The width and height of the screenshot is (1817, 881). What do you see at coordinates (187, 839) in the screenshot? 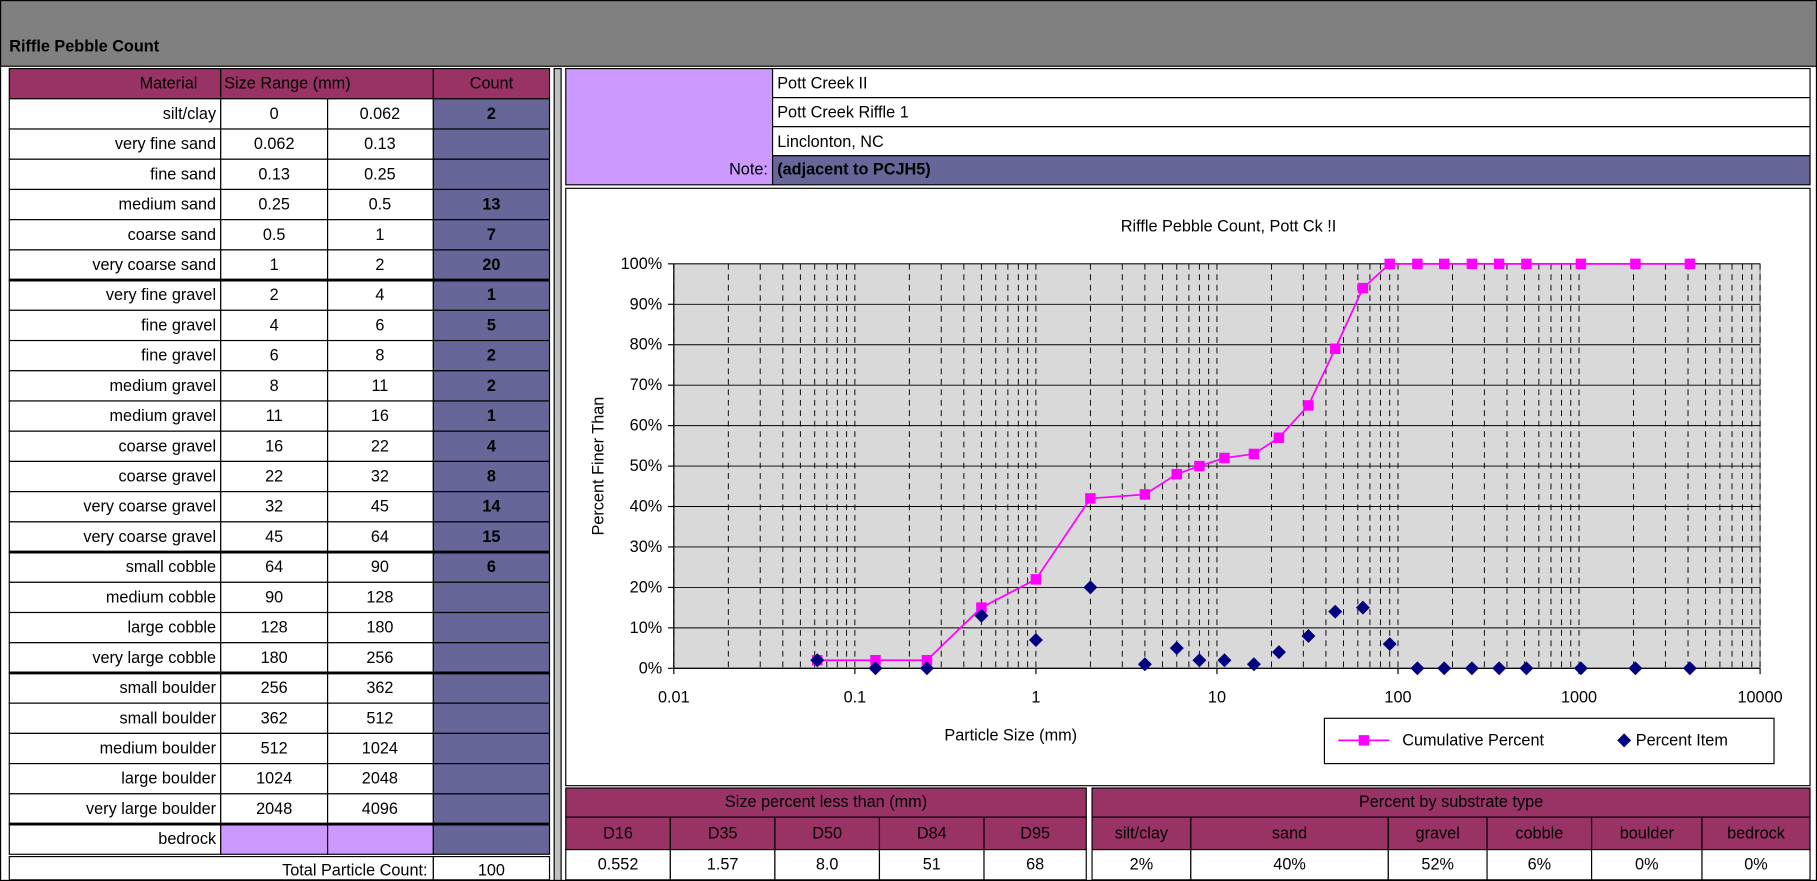
I see `material: bedrock` at bounding box center [187, 839].